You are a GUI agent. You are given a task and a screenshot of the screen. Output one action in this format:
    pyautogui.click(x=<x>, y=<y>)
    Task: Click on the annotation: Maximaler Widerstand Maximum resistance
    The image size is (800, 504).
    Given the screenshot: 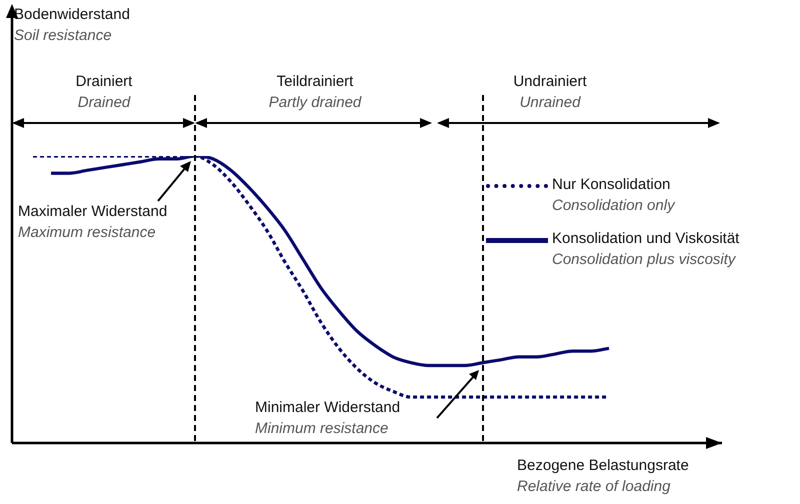 What is the action you would take?
    pyautogui.click(x=93, y=222)
    